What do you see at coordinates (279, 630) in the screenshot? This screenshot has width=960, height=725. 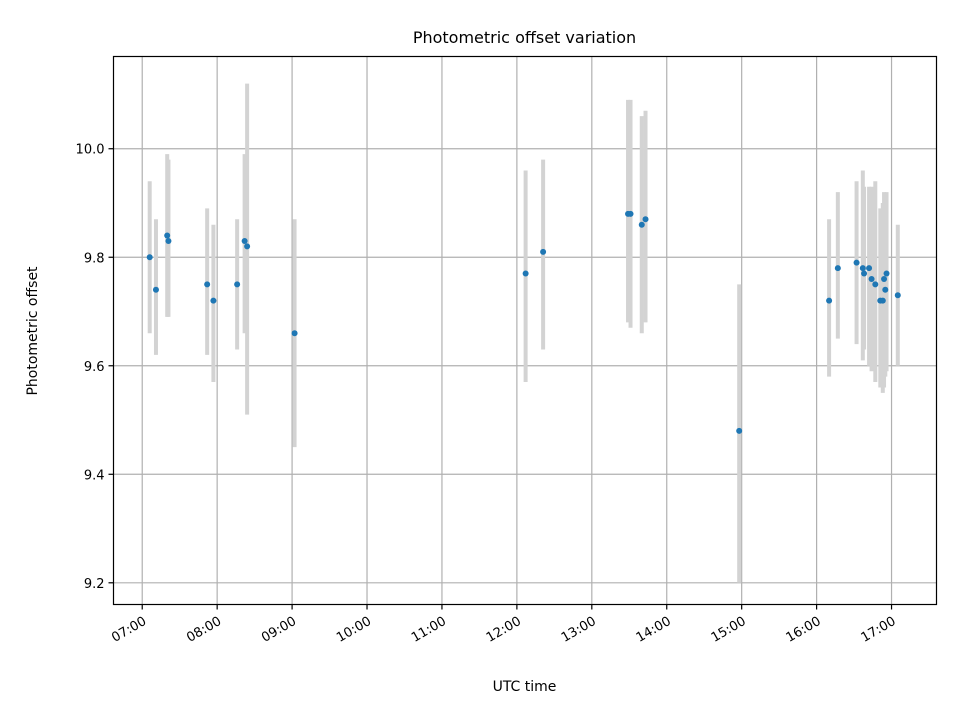 I see `x-tick-label: 09:00` at bounding box center [279, 630].